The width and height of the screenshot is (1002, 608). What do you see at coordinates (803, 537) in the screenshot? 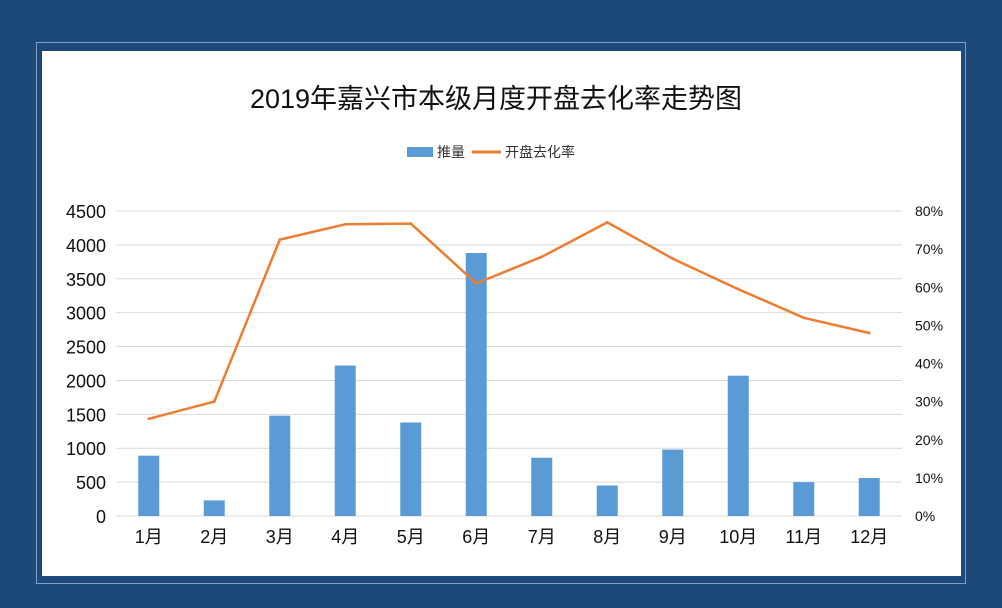
I see `x-tick-label: 11月` at bounding box center [803, 537].